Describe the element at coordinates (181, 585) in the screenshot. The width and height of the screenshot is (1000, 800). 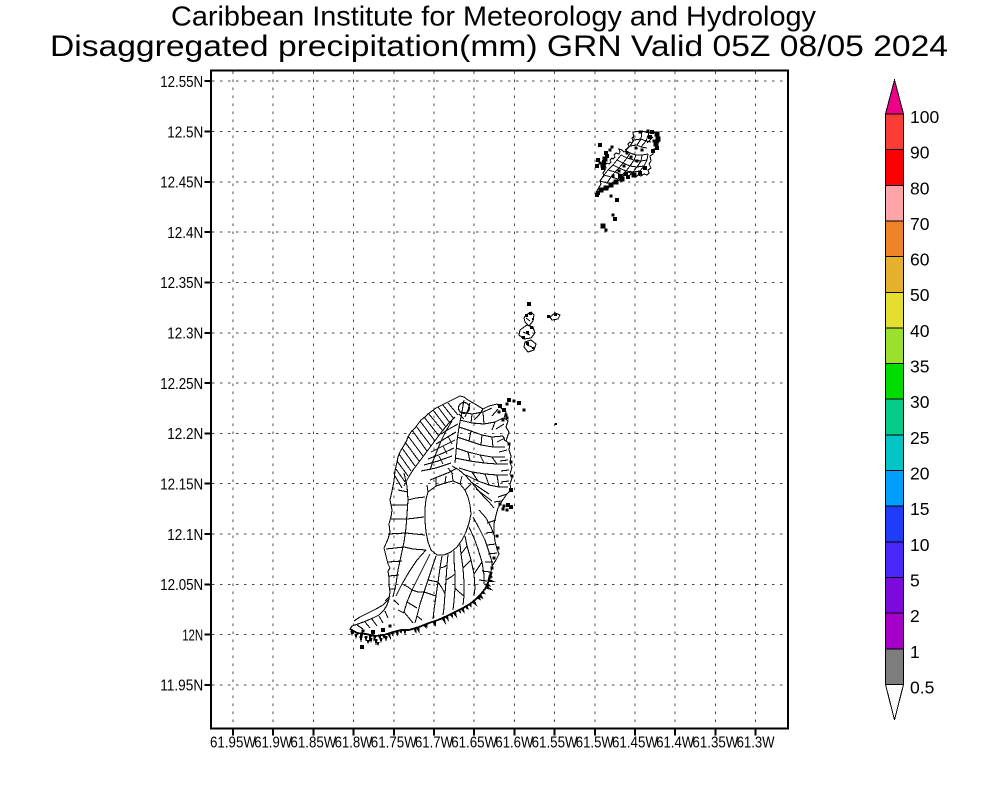
I see `svg-text: 12.05N` at that location.